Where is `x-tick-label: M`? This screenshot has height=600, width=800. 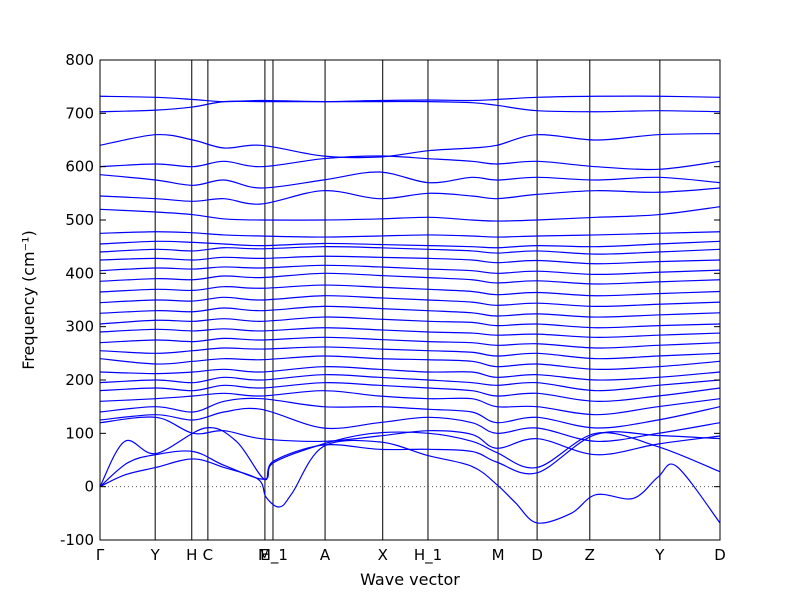 x-tick-label: M is located at coordinates (498, 555).